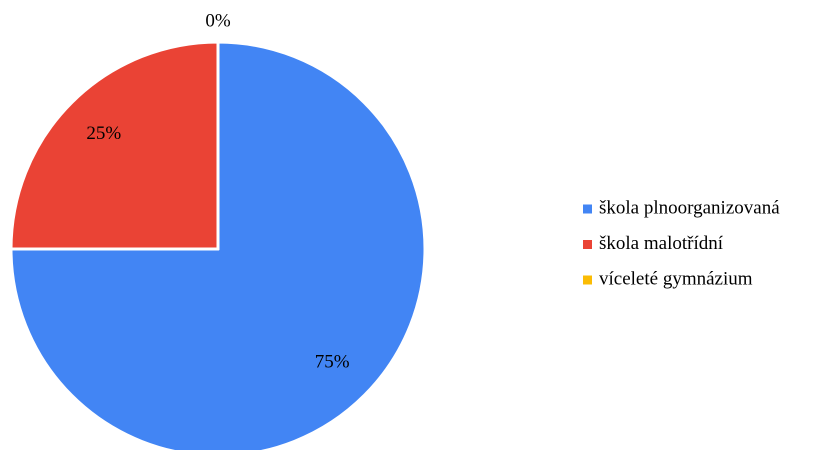  Describe the element at coordinates (332, 362) in the screenshot. I see `slice-label: 75%` at that location.